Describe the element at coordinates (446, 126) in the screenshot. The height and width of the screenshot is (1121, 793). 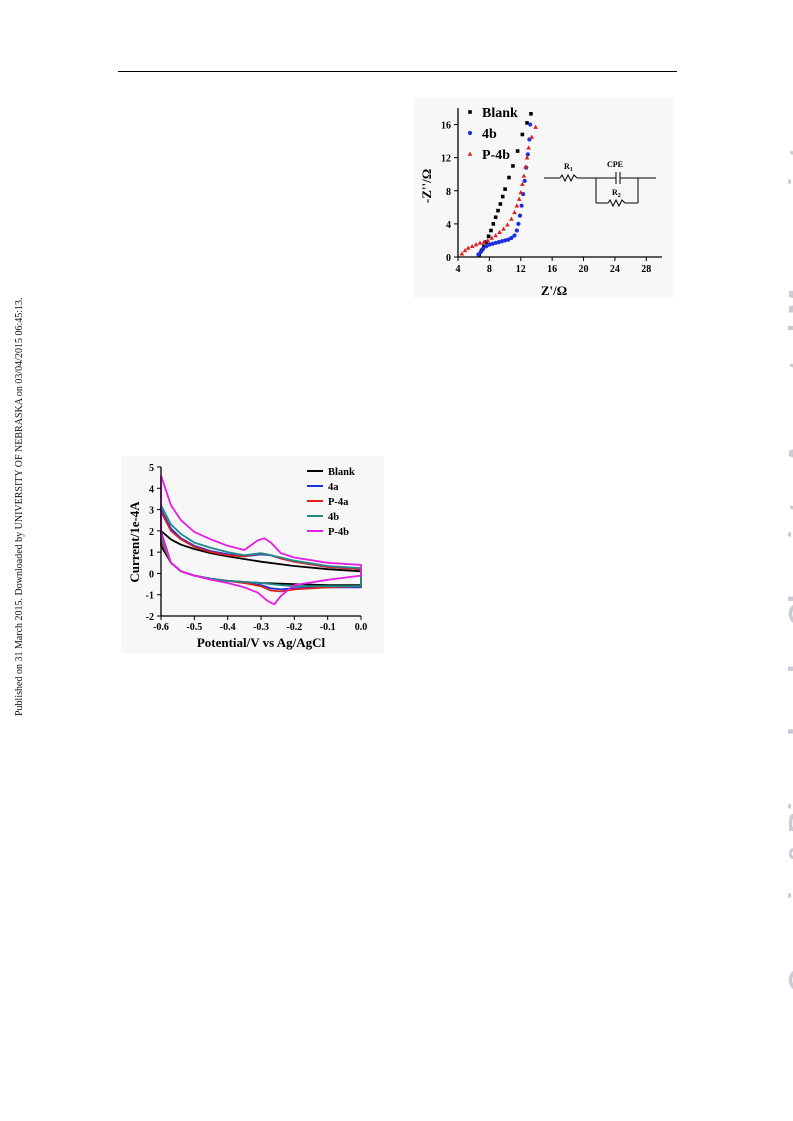
I see `y-tick-label: 16` at that location.